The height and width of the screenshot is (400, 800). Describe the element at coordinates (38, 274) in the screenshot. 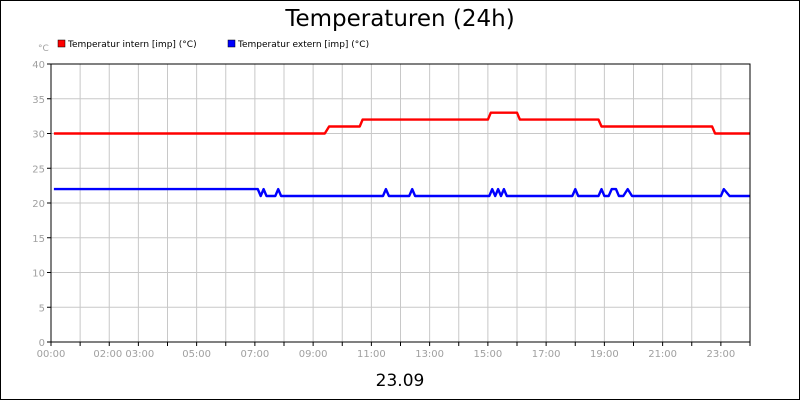

I see `y-tick-label: 10` at that location.